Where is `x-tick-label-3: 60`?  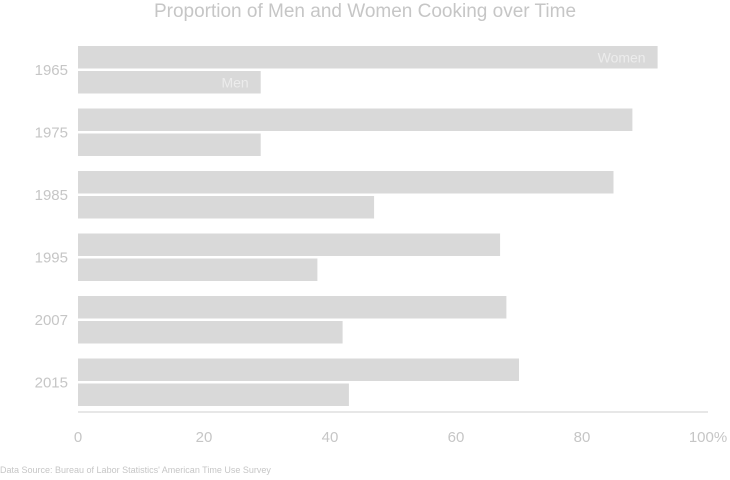
x-tick-label-3: 60 is located at coordinates (456, 437).